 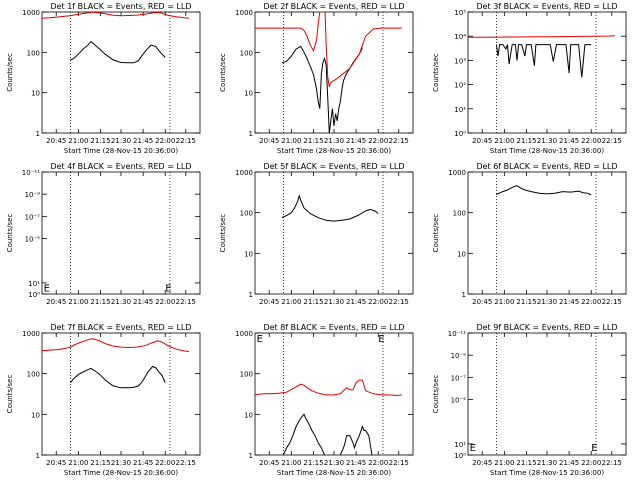 What do you see at coordinates (120, 6) in the screenshot?
I see `panel-title: Det 1f BLACK = Events, RED = LLD` at bounding box center [120, 6].